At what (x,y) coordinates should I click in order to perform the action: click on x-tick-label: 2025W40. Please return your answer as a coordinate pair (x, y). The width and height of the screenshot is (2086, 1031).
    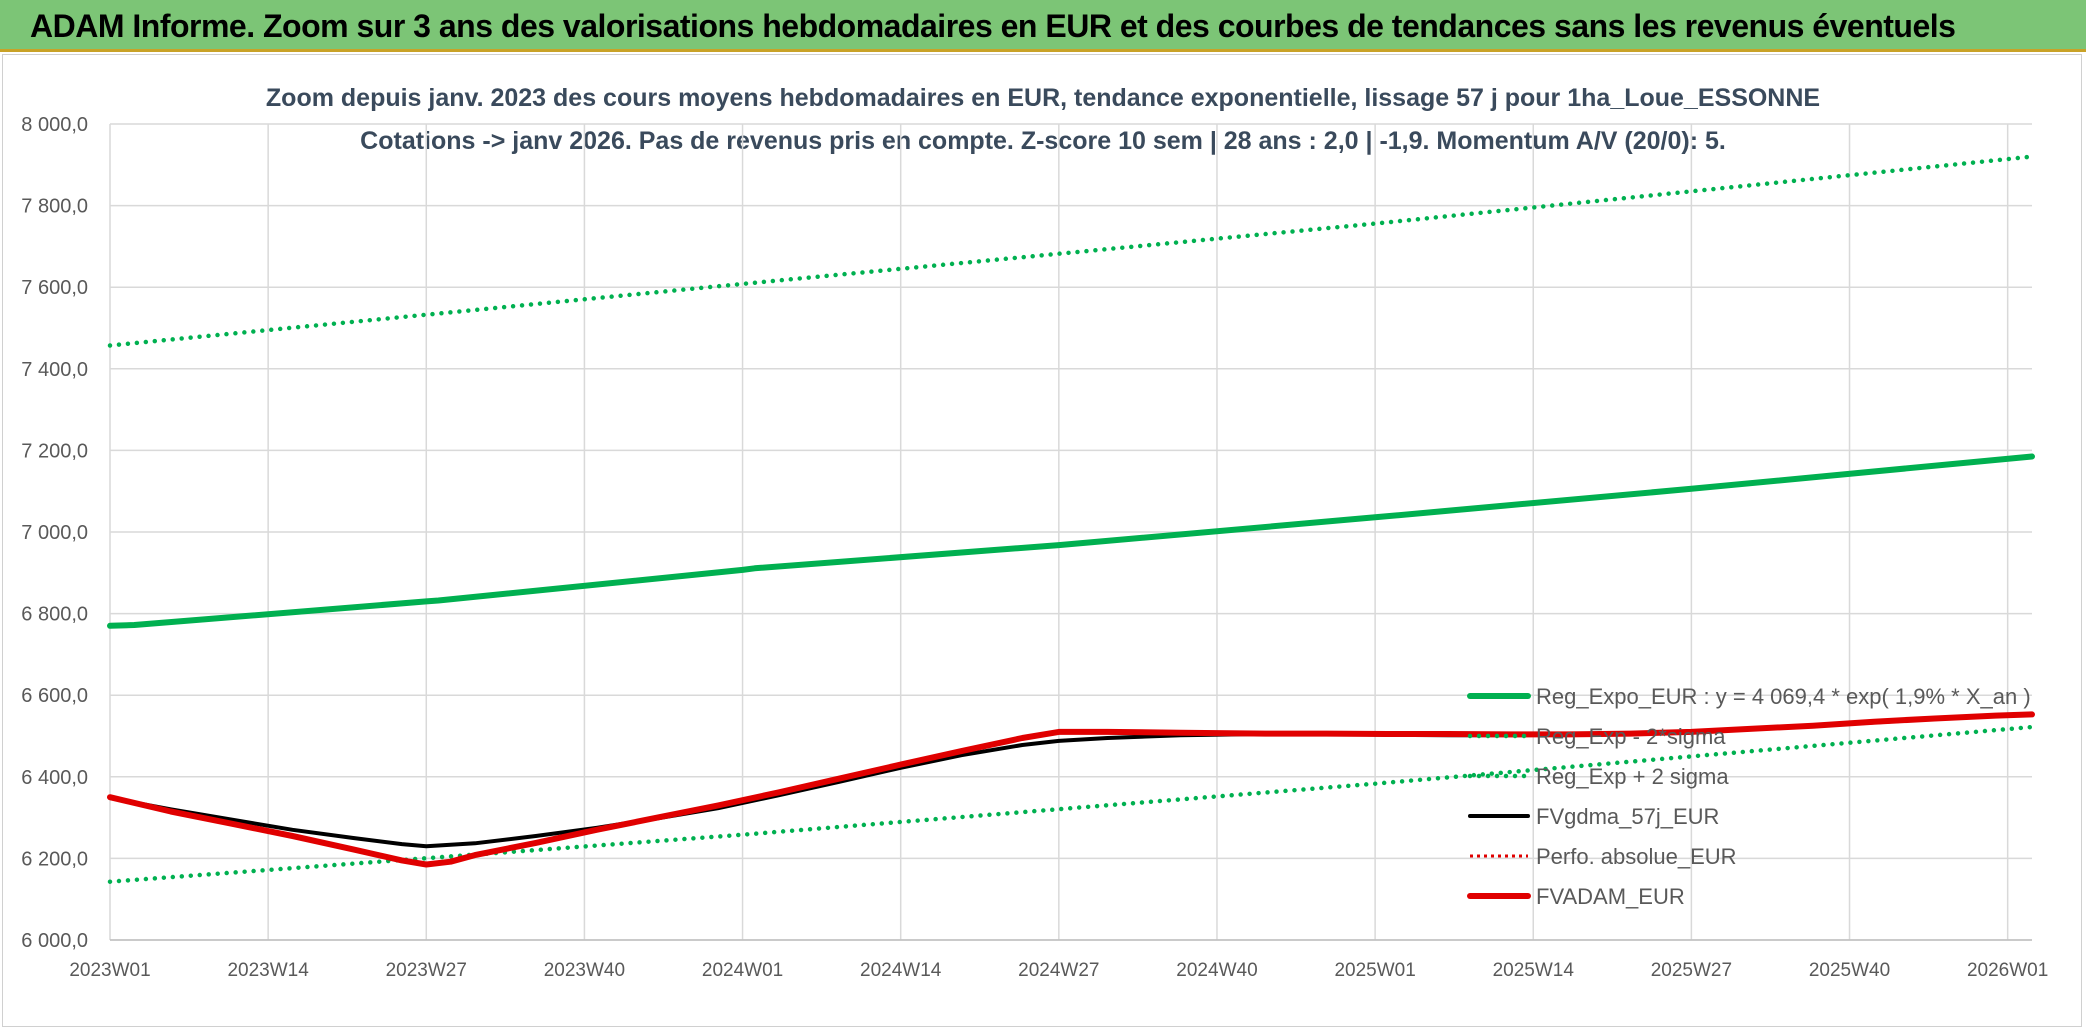
    Looking at the image, I should click on (1849, 970).